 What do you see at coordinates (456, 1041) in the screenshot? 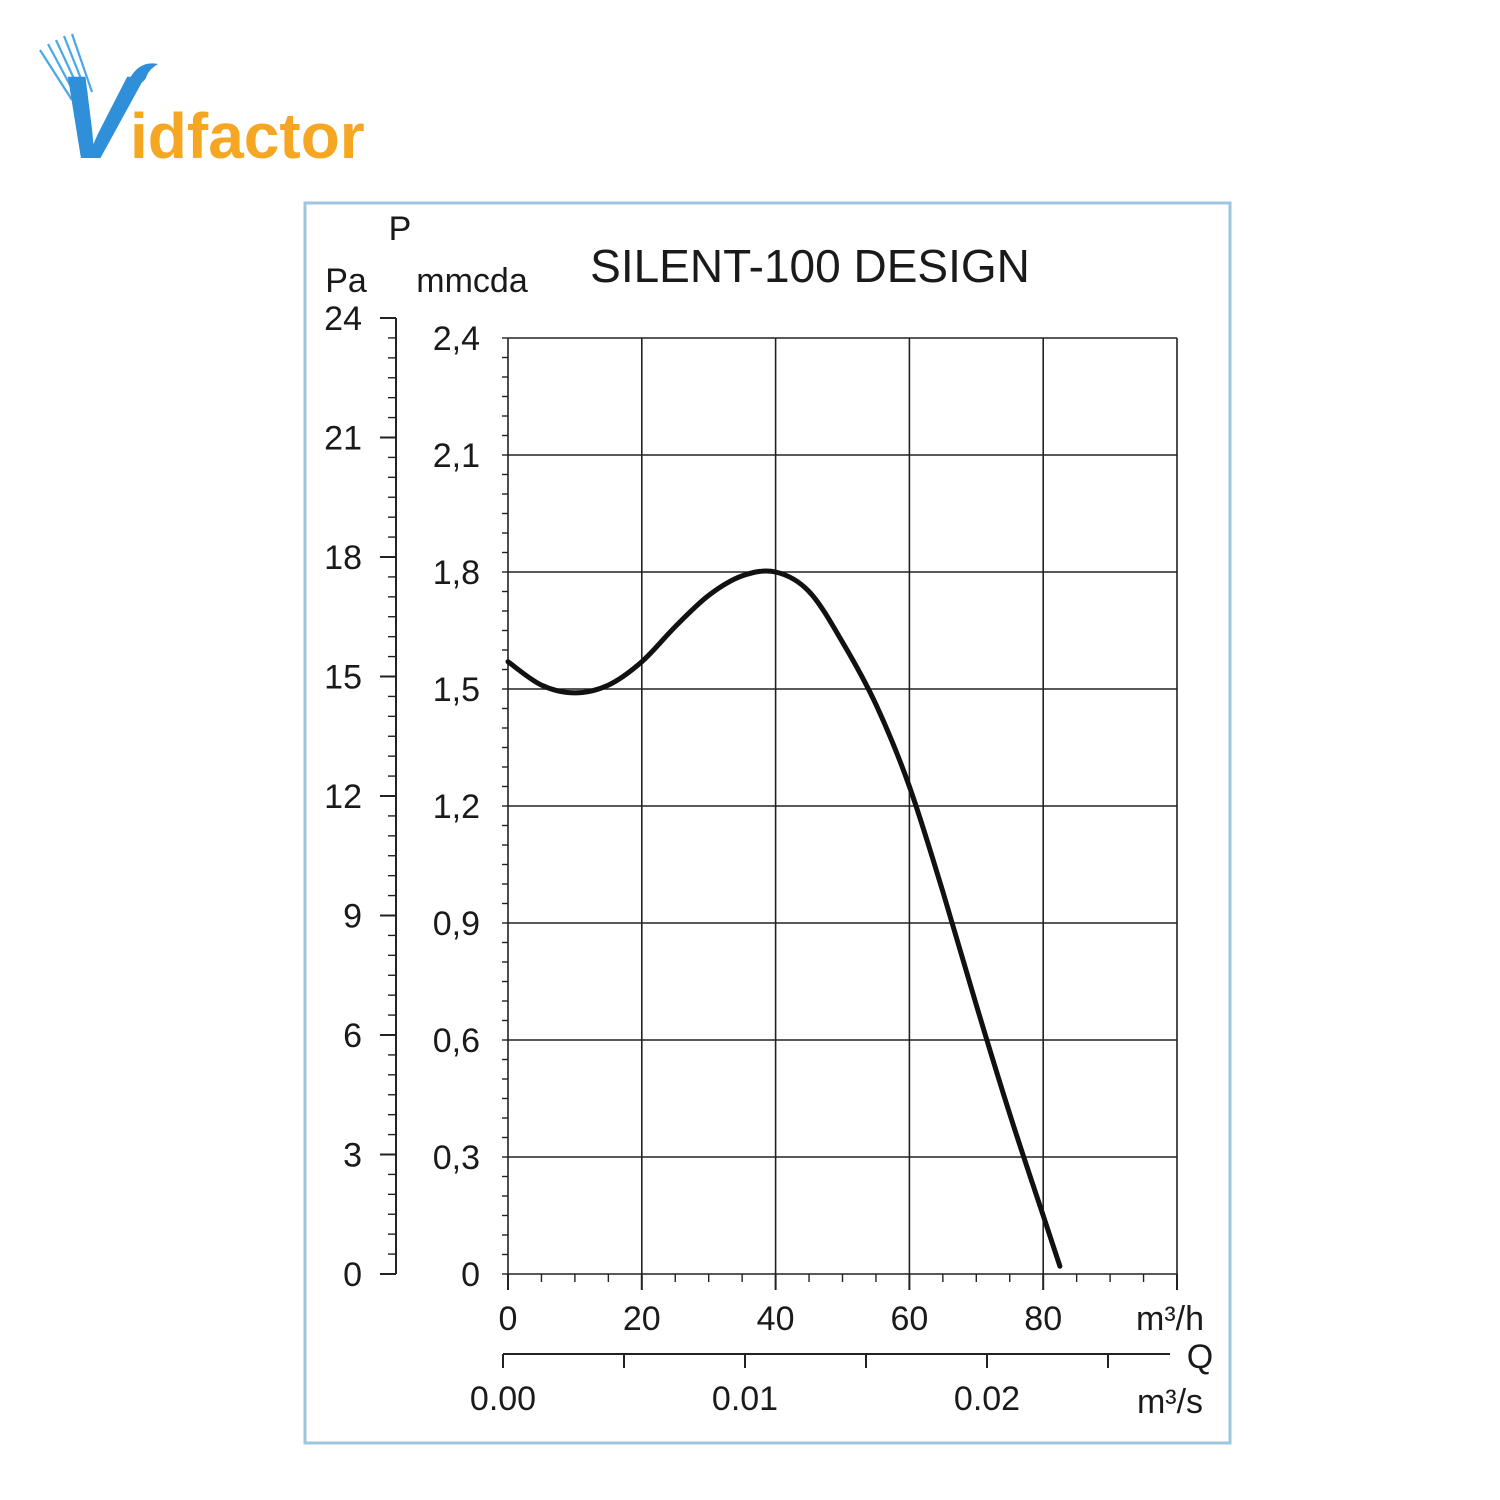
I see `y-right-tick-label: 0,6` at bounding box center [456, 1041].